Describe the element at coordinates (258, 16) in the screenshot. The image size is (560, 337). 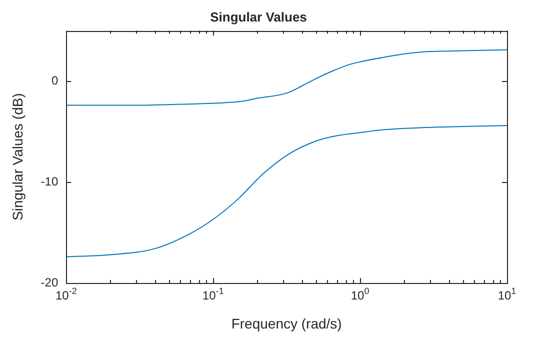
I see `chart-title: Singular Values` at that location.